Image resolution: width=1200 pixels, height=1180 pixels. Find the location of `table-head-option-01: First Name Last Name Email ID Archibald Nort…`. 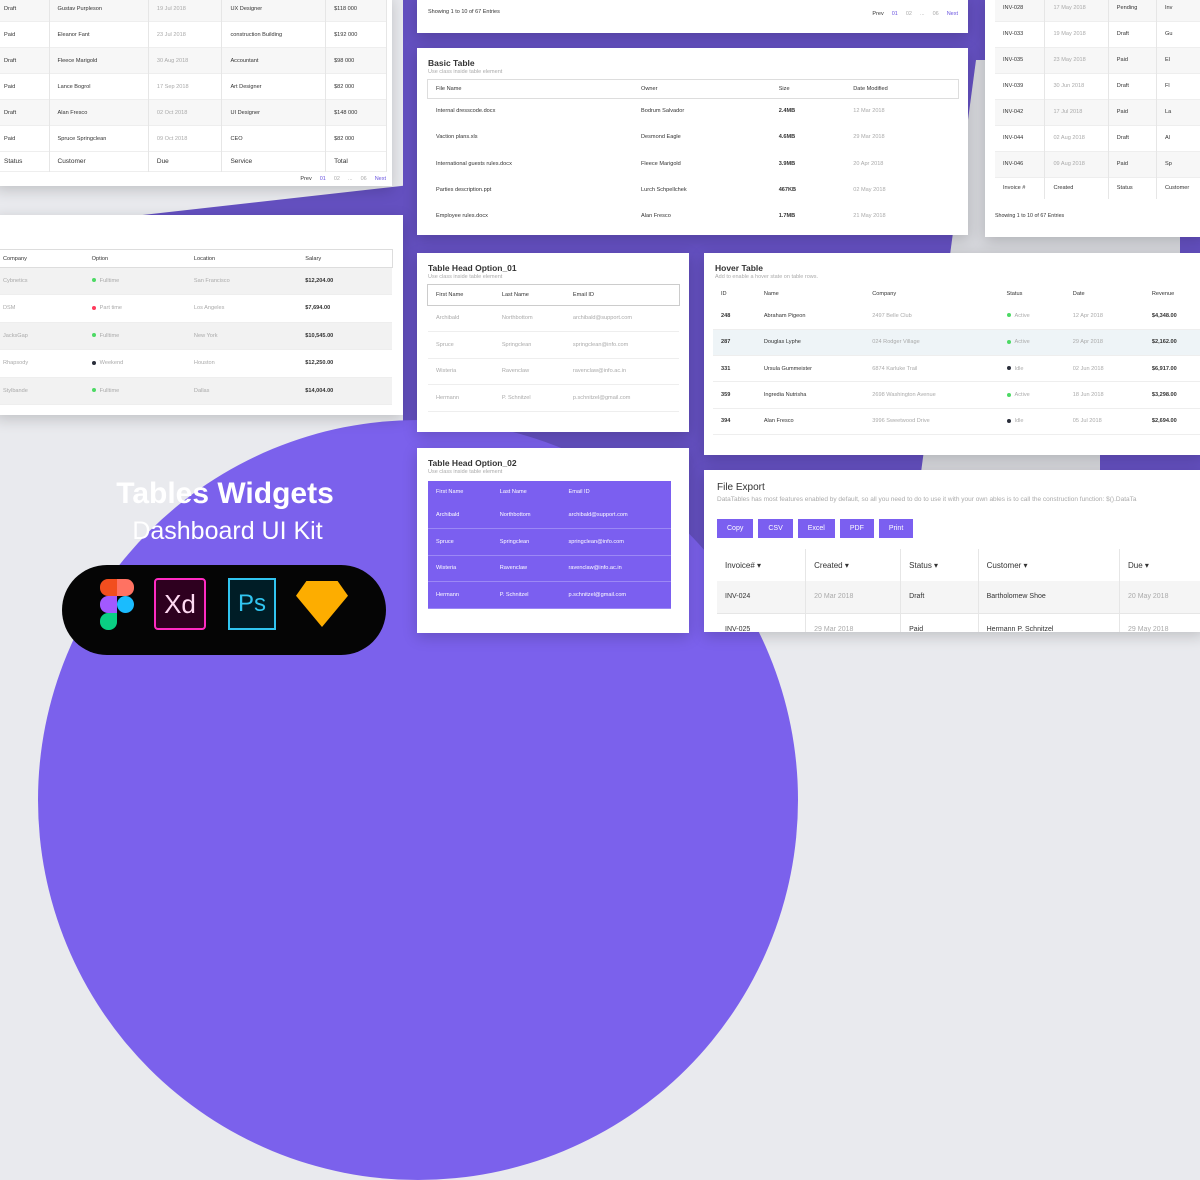

table-head-option-01: First Name Last Name Email ID Archibald Nort… is located at coordinates (553, 348).